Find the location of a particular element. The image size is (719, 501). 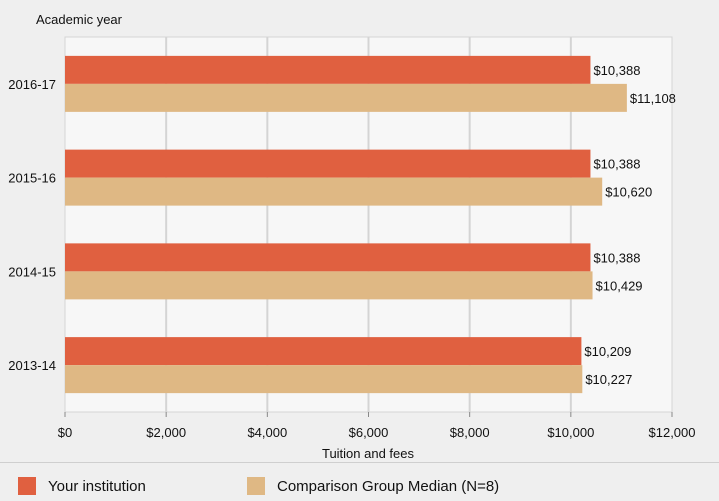

x-tick-label: $0 is located at coordinates (65, 432).